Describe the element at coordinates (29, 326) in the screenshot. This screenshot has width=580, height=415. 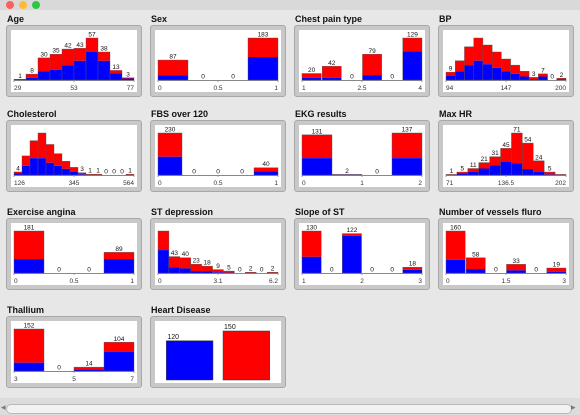
I see `bar-count-label: 152` at that location.